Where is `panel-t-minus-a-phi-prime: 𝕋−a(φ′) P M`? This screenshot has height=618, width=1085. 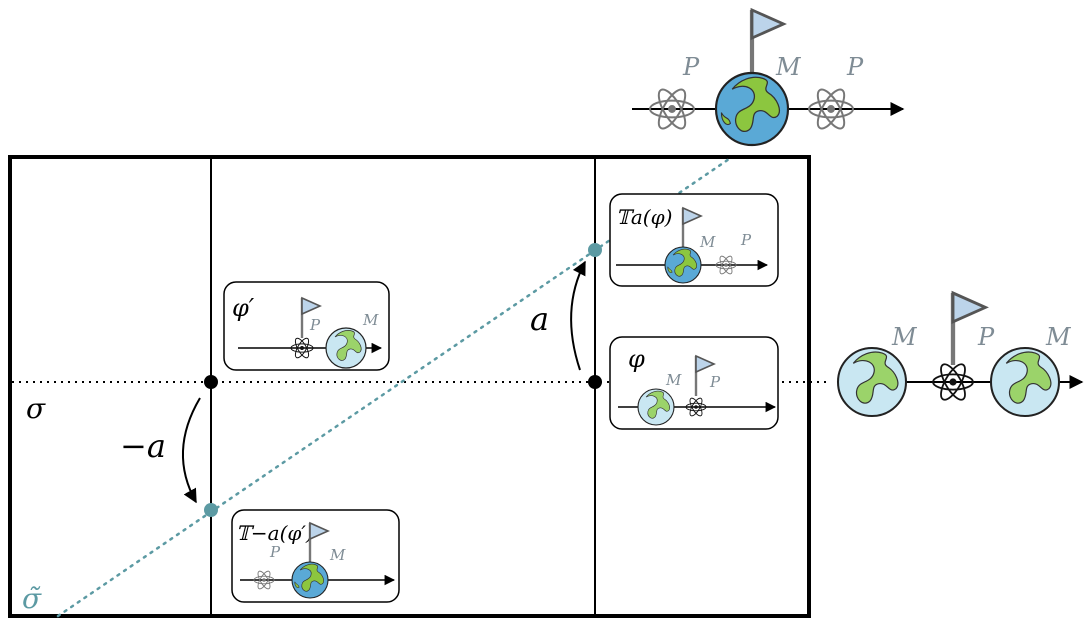 panel-t-minus-a-phi-prime: 𝕋−a(φ′) P M is located at coordinates (315, 556).